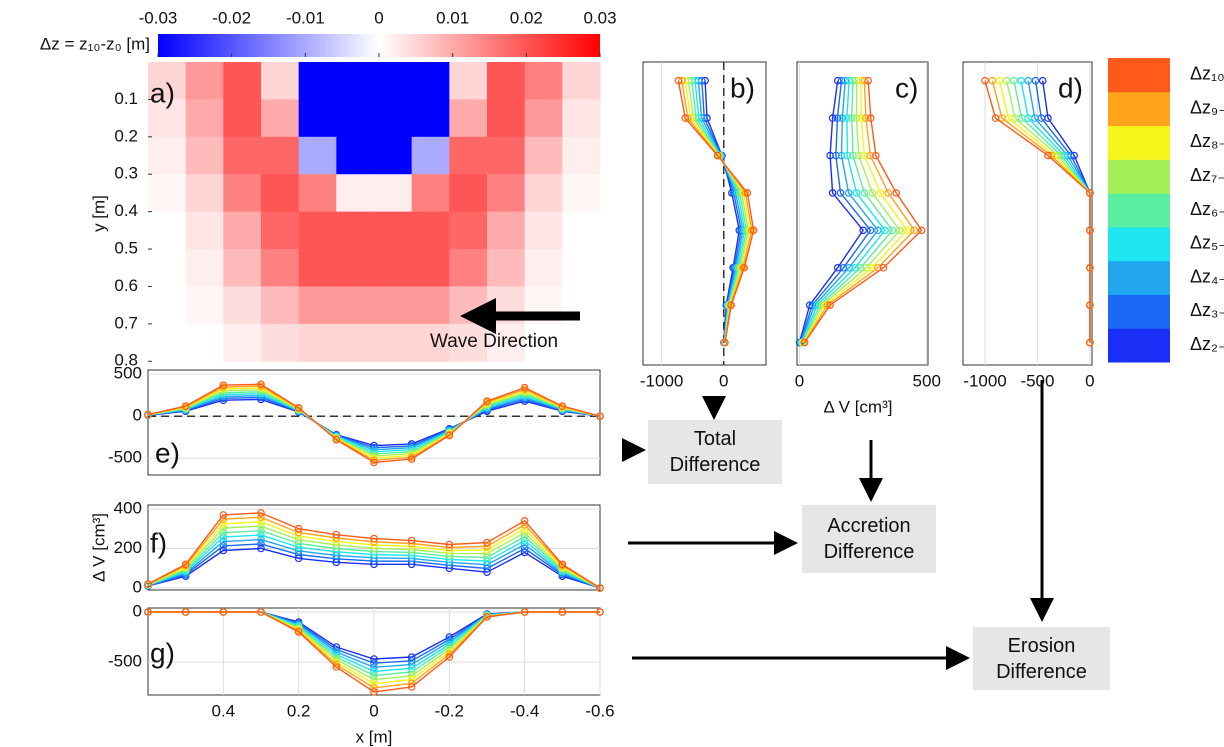 Image resolution: width=1224 pixels, height=747 pixels. What do you see at coordinates (599, 710) in the screenshot?
I see `x-tick-label: -0.6` at bounding box center [599, 710].